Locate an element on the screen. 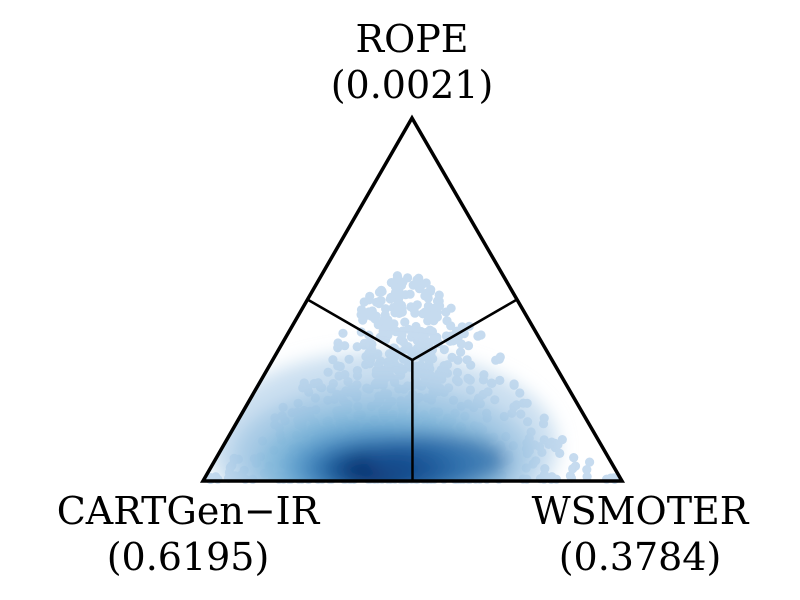 This screenshot has width=800, height=600. density-lobe-right is located at coordinates (438, 457).